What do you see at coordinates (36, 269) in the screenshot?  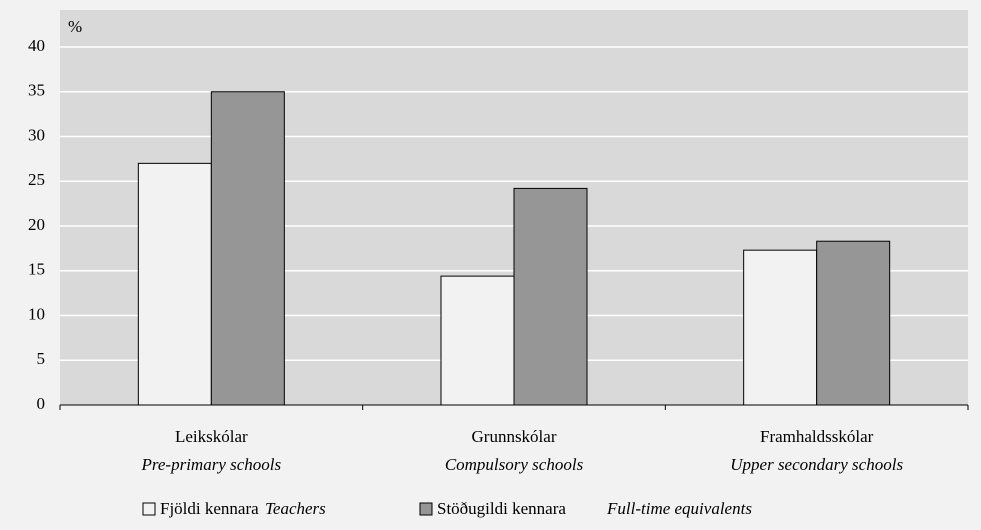 I see `y-tick-label: 15` at bounding box center [36, 269].